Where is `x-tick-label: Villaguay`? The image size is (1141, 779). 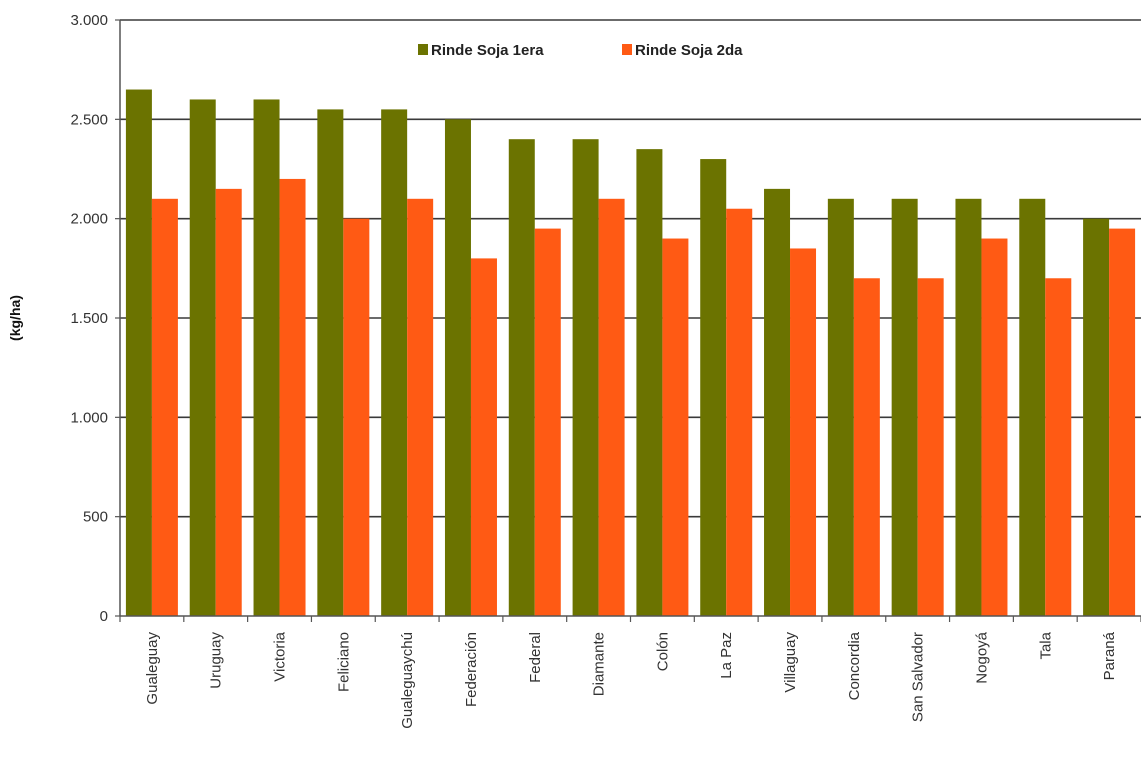 x-tick-label: Villaguay is located at coordinates (790, 662).